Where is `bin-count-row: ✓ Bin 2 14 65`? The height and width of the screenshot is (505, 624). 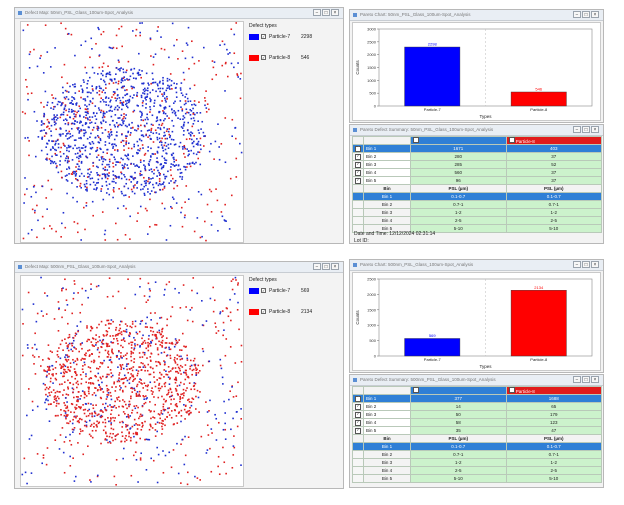
bin-count-row: ✓ Bin 2 14 65 is located at coordinates (477, 406).